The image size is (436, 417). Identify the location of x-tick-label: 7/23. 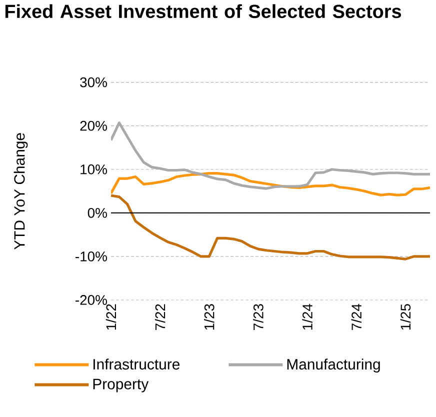
(258, 317).